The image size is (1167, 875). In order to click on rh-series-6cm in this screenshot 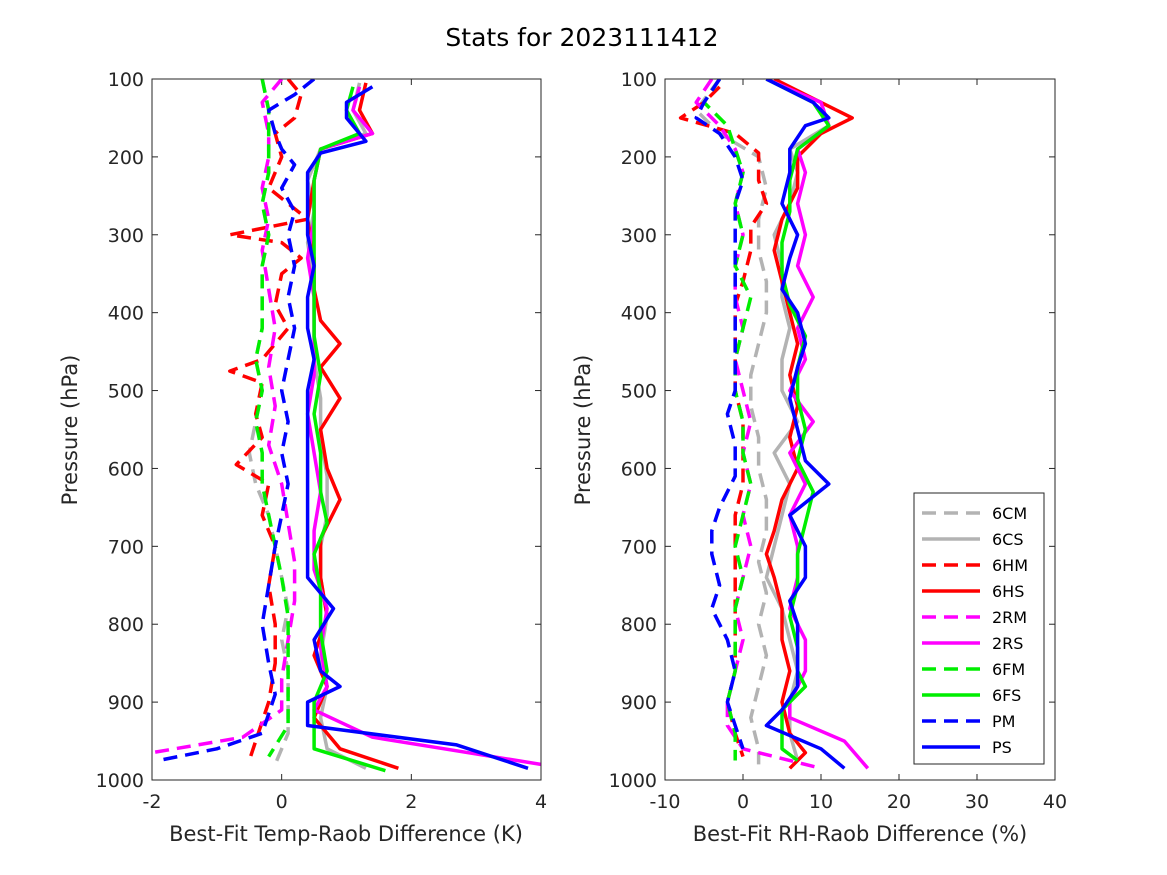, I will do `click(731, 422)`.